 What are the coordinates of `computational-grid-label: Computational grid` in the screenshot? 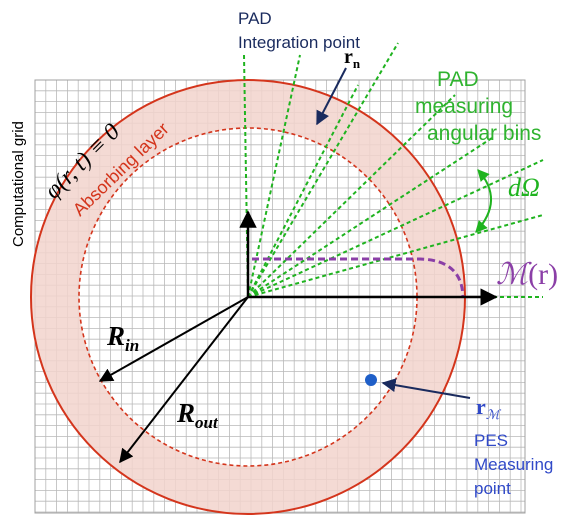 It's located at (18, 184).